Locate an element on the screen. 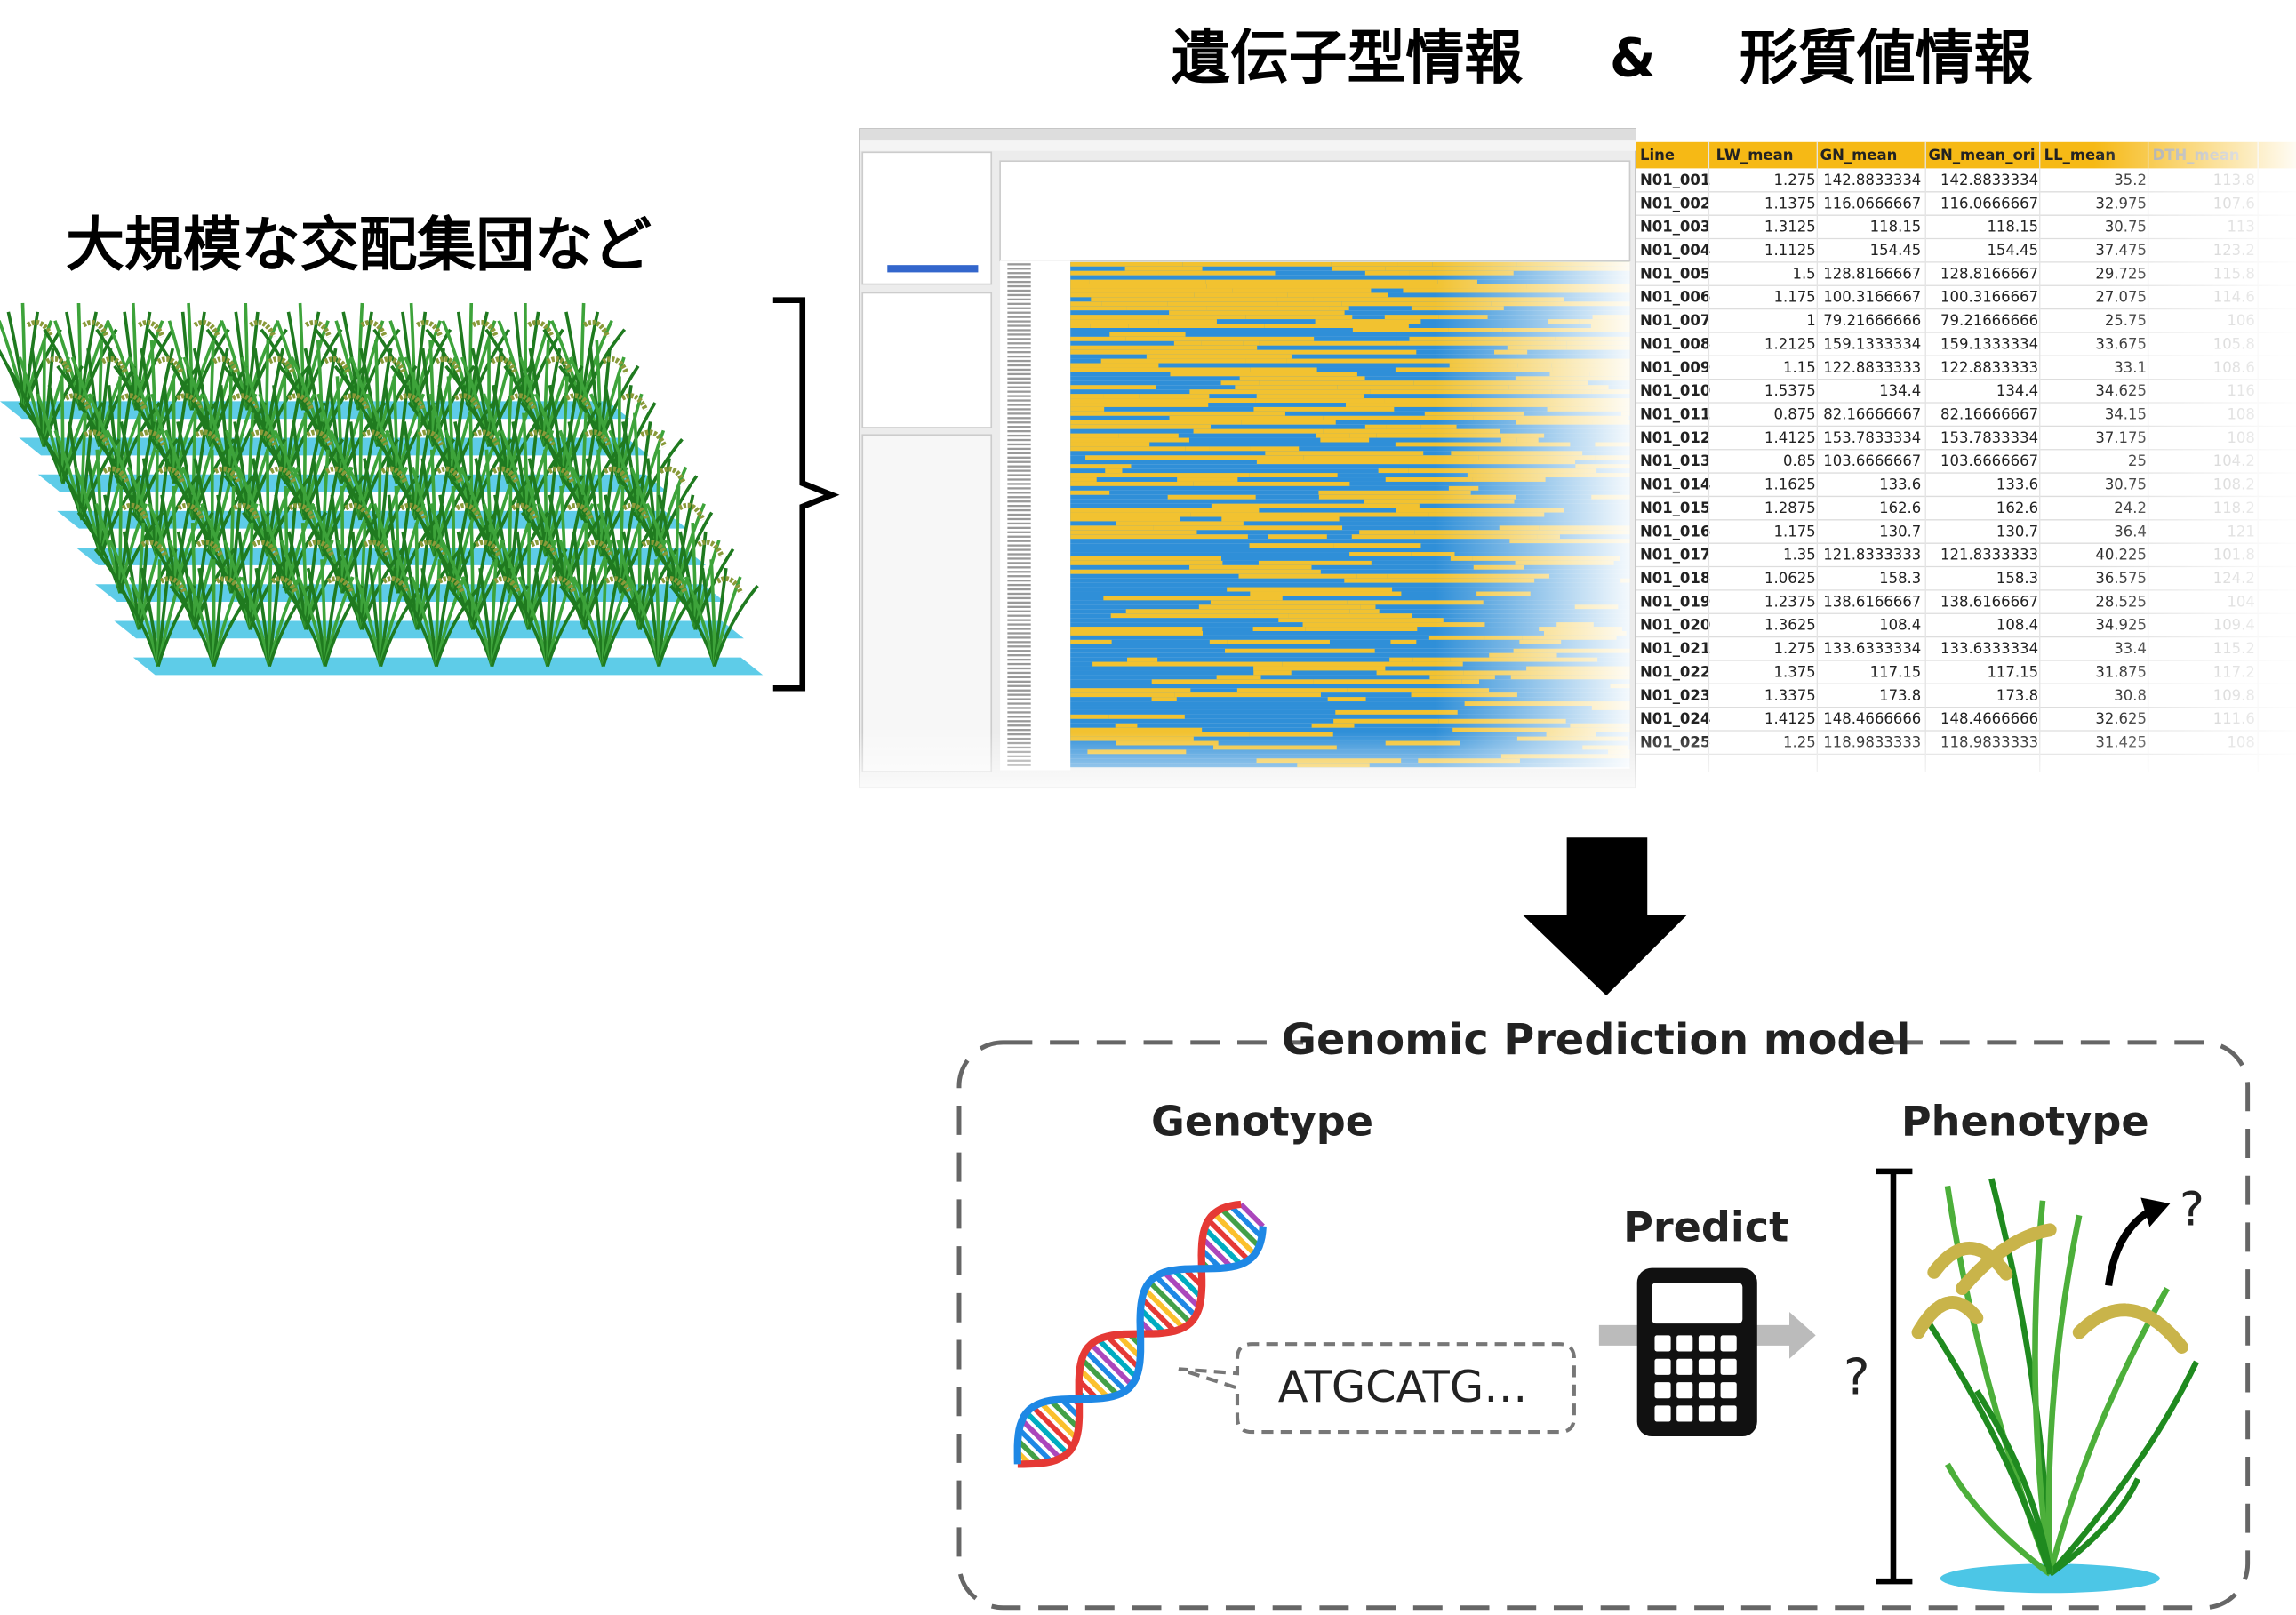 This screenshot has width=2296, height=1615. cell: 134.4 is located at coordinates (1900, 390).